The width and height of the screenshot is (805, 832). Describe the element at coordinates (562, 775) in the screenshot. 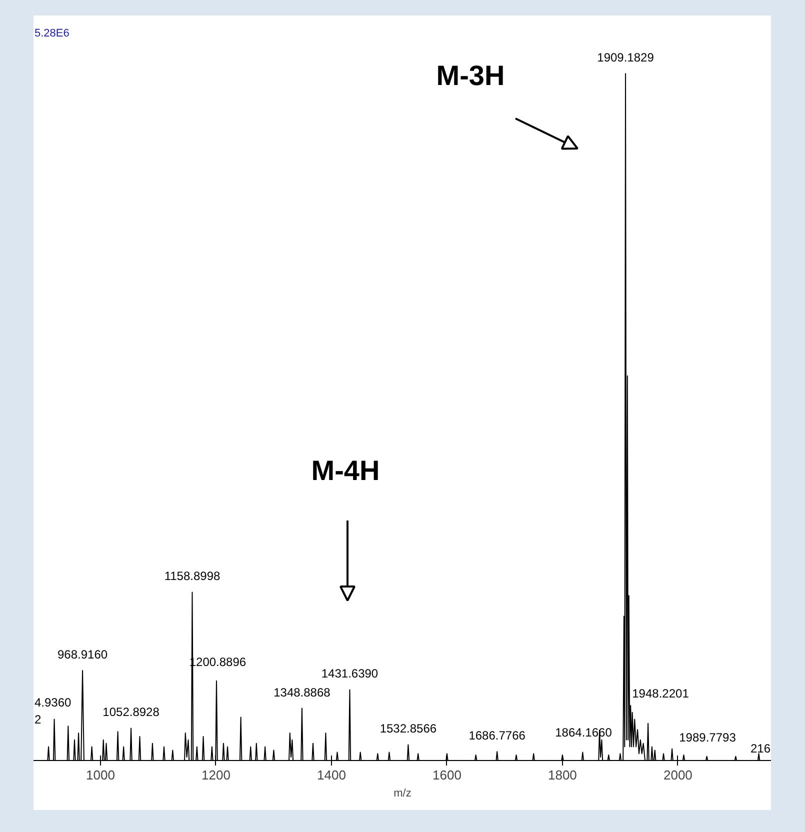

I see `x-tick-label: 1800` at that location.